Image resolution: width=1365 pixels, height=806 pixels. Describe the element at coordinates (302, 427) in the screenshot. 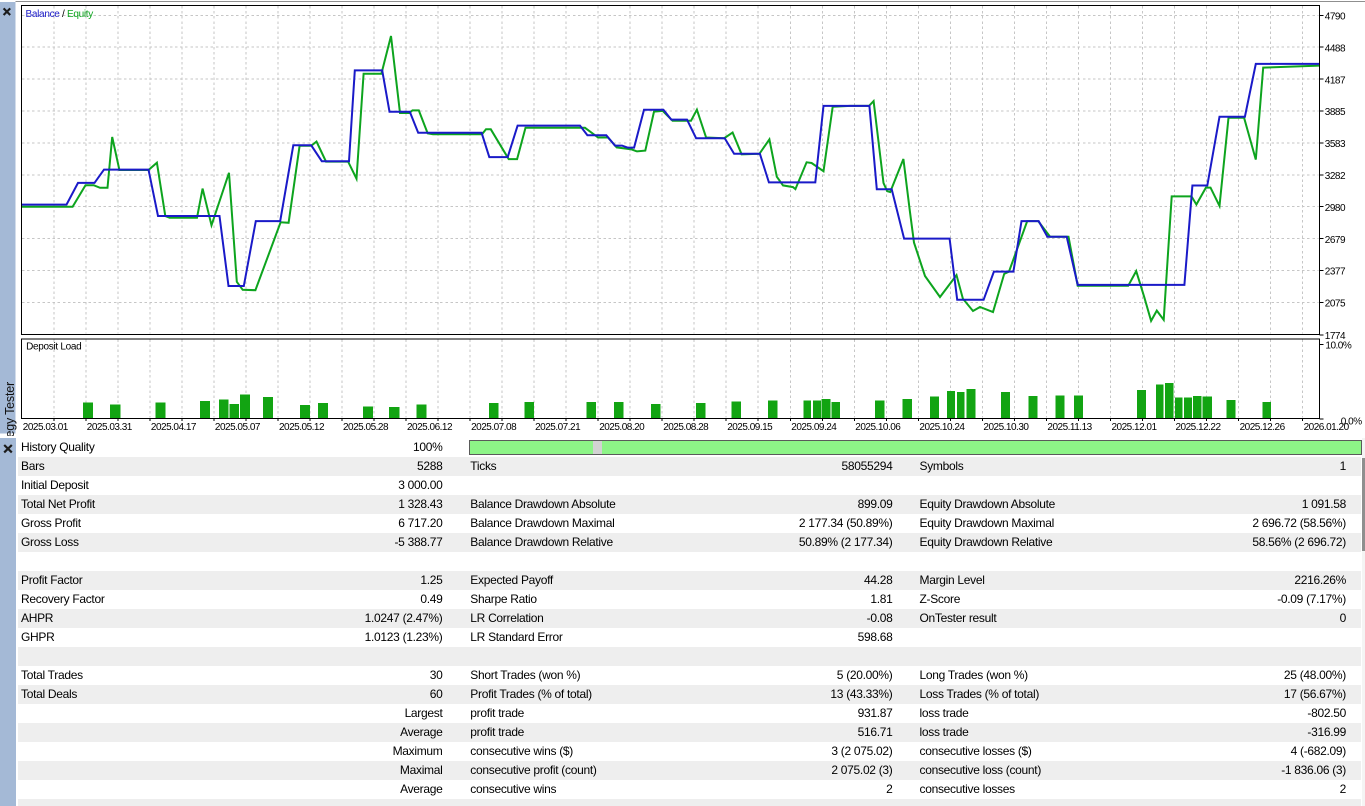

I see `svg-text: 2025.05.12` at that location.